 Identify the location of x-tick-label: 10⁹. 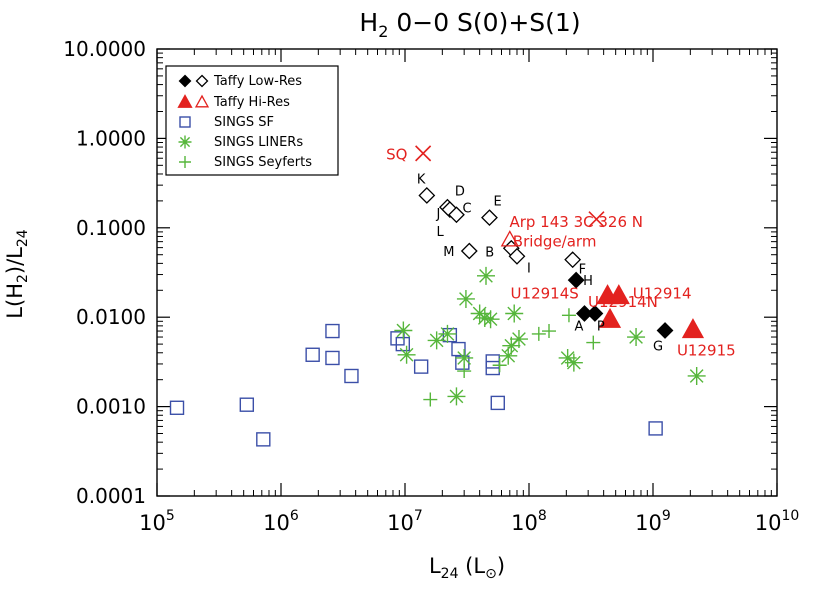
(653, 521).